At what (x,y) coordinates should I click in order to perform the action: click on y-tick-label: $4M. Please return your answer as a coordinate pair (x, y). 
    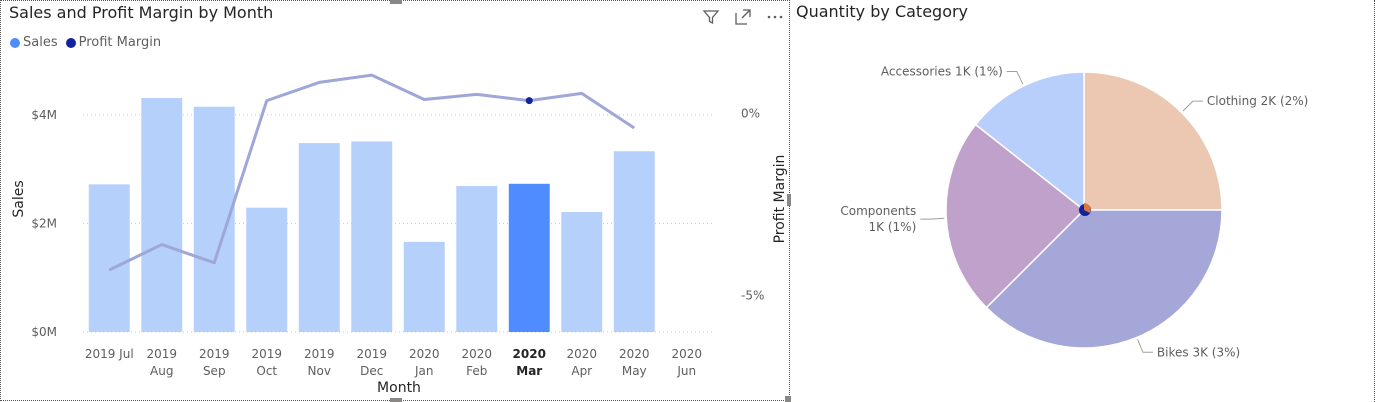
    Looking at the image, I should click on (44, 115).